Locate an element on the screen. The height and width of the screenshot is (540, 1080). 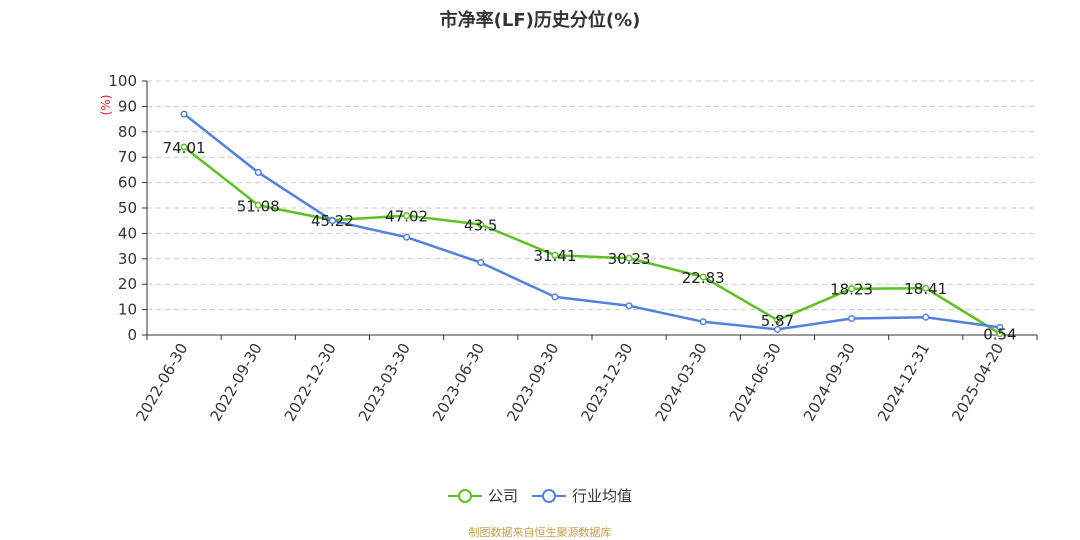
x-tick-label: 2025-04-20 is located at coordinates (977, 382).